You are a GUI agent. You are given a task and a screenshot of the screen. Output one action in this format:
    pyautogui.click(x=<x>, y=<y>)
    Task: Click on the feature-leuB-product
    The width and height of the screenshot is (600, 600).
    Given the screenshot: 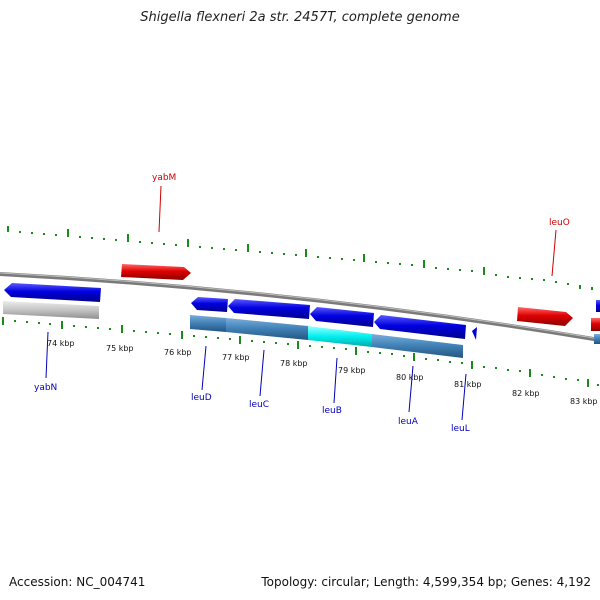 What is the action you would take?
    pyautogui.click(x=340, y=336)
    